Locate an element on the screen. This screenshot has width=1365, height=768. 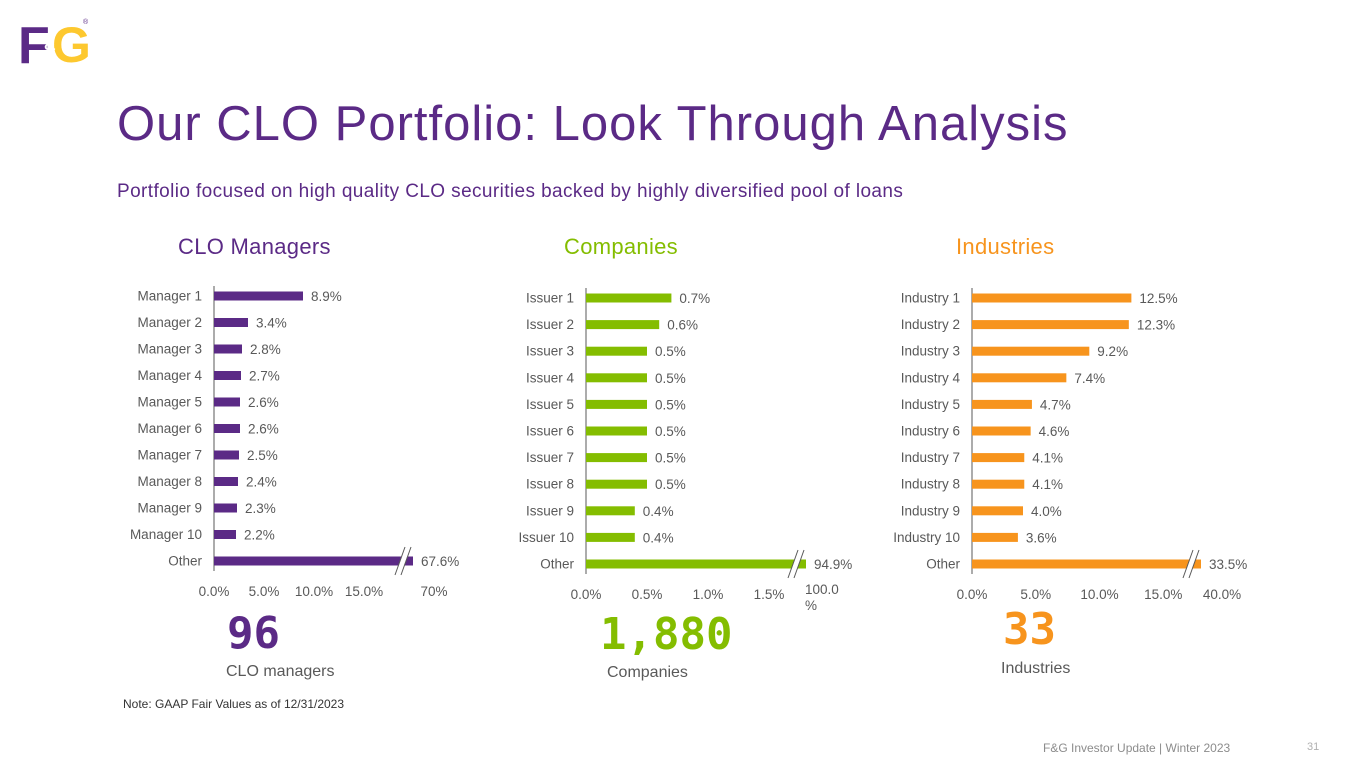
x-tick-label: 1.5% is located at coordinates (769, 594).